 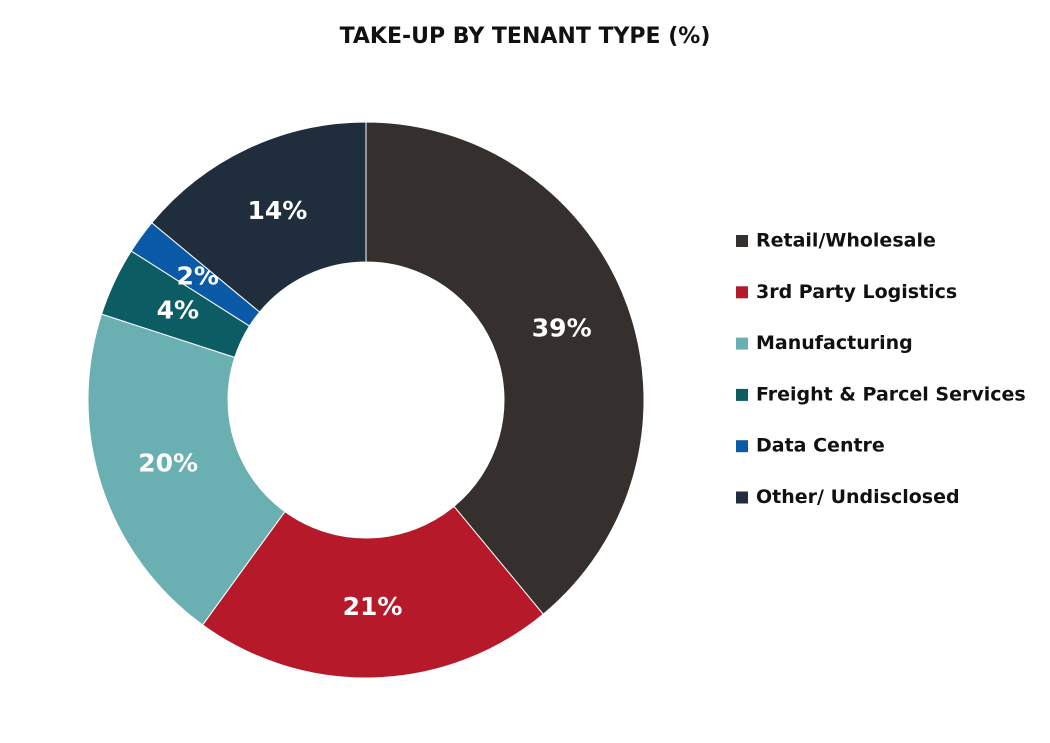 What do you see at coordinates (168, 462) in the screenshot?
I see `value-label: 20%` at bounding box center [168, 462].